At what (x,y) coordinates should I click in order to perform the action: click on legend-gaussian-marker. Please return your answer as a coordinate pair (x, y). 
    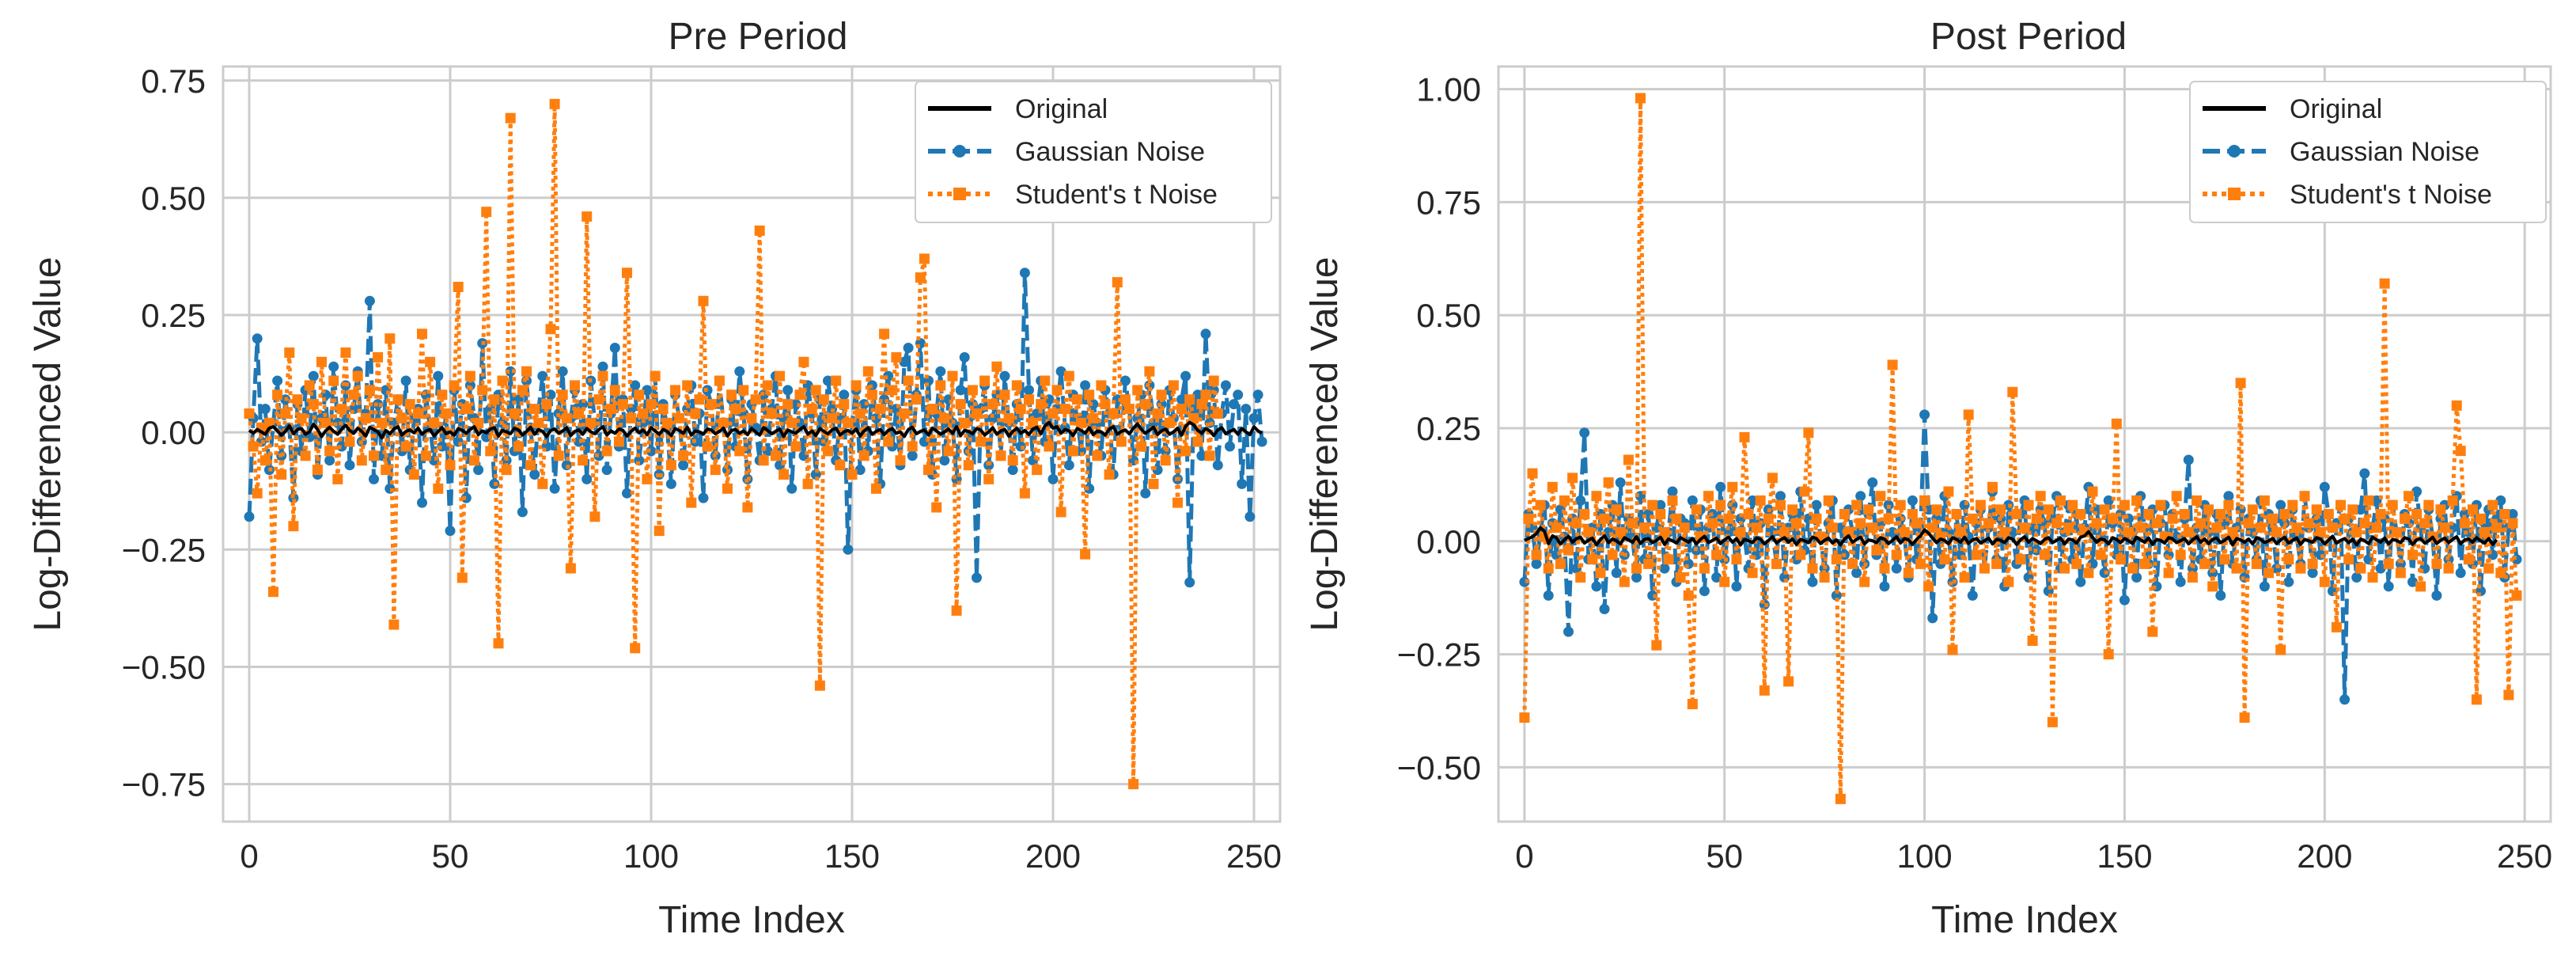
    Looking at the image, I should click on (2234, 151).